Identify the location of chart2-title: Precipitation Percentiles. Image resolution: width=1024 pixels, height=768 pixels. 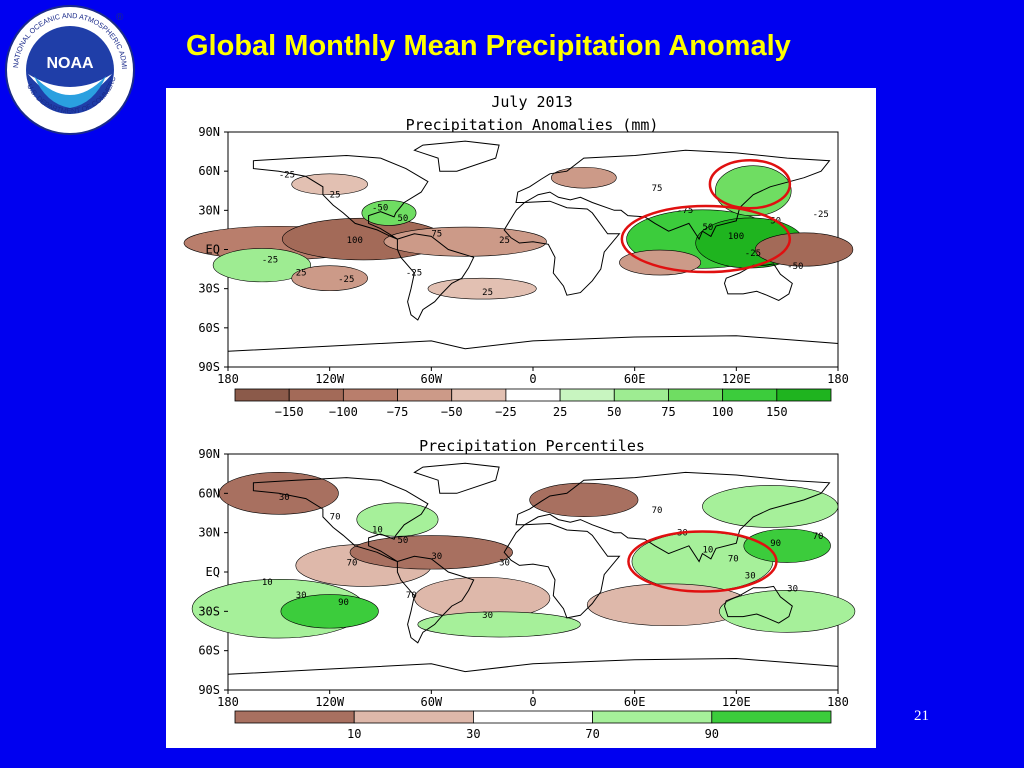
(532, 446).